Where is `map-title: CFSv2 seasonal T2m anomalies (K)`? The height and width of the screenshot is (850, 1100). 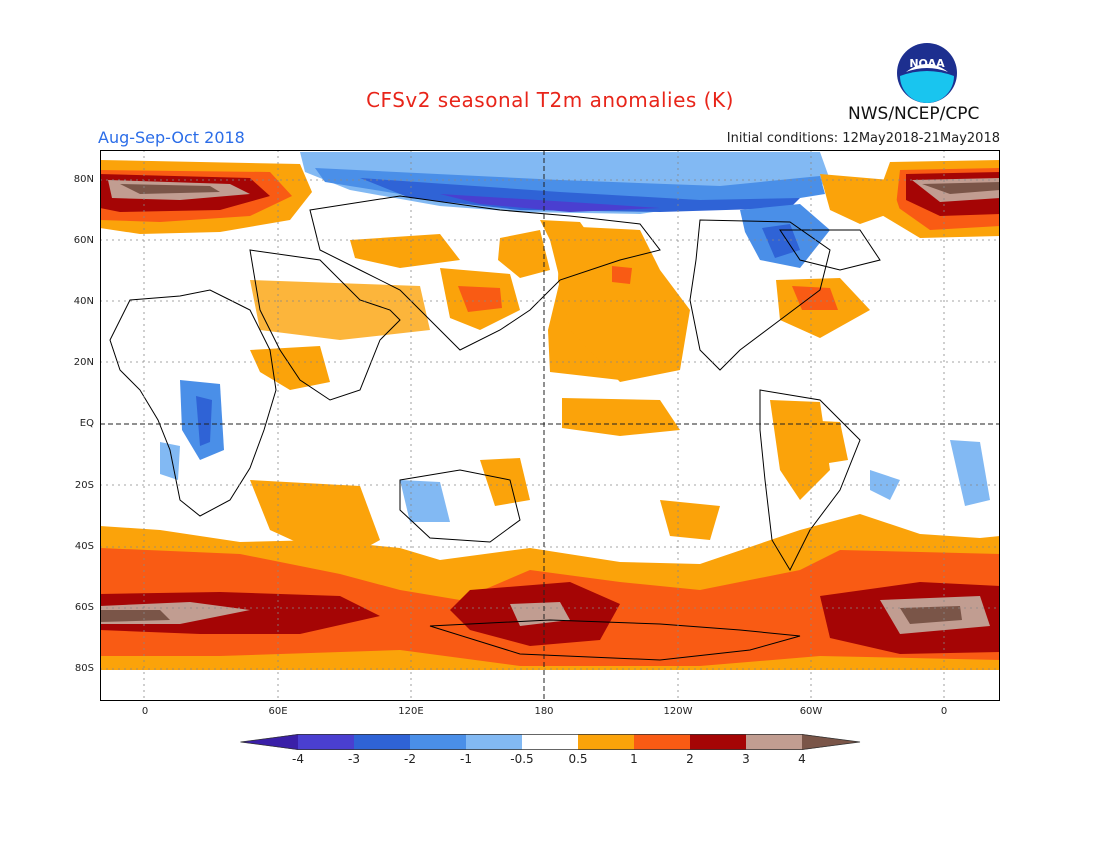 map-title: CFSv2 seasonal T2m anomalies (K) is located at coordinates (550, 100).